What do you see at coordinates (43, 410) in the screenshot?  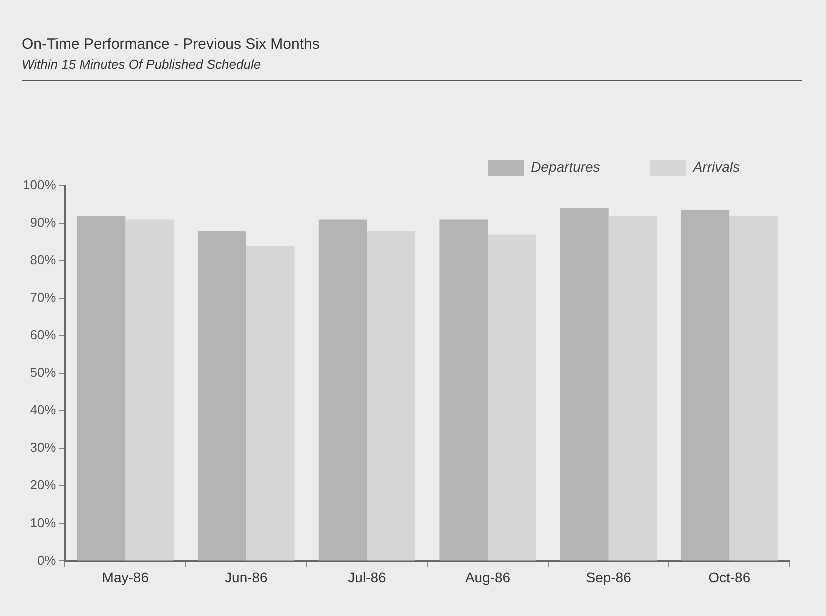 I see `y-tick-label: 40%` at bounding box center [43, 410].